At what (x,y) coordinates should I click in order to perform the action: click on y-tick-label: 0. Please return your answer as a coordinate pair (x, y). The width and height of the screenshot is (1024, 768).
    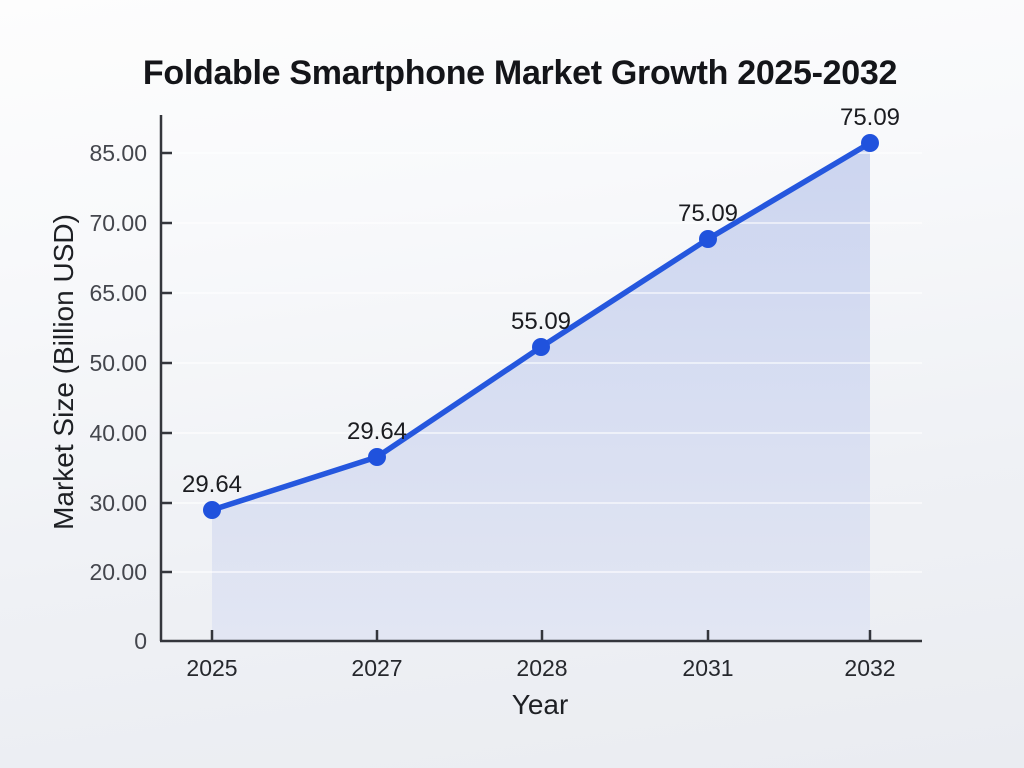
    Looking at the image, I should click on (140, 641).